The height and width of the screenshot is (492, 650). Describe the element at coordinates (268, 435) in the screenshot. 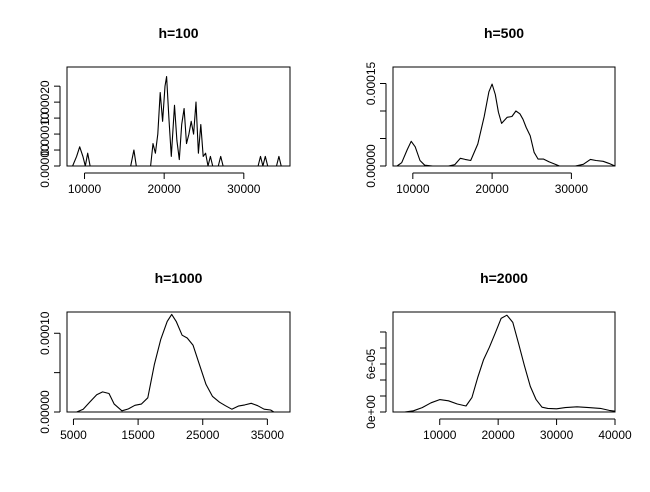

I see `x-tick-label: 35000` at that location.